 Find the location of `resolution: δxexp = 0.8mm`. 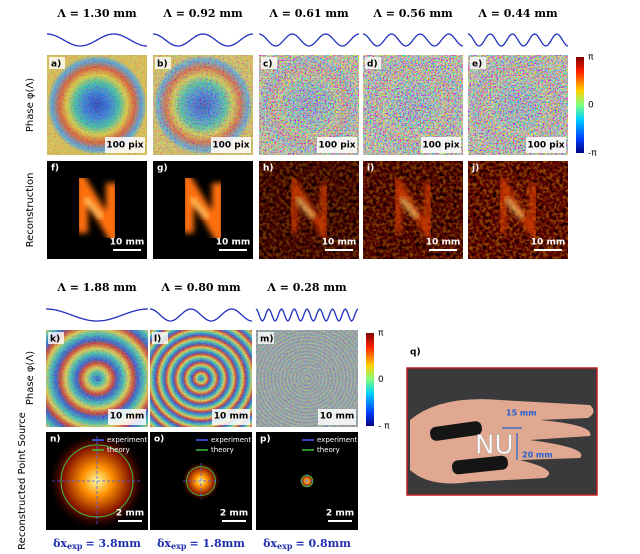

resolution: δxexp = 0.8mm is located at coordinates (307, 544).